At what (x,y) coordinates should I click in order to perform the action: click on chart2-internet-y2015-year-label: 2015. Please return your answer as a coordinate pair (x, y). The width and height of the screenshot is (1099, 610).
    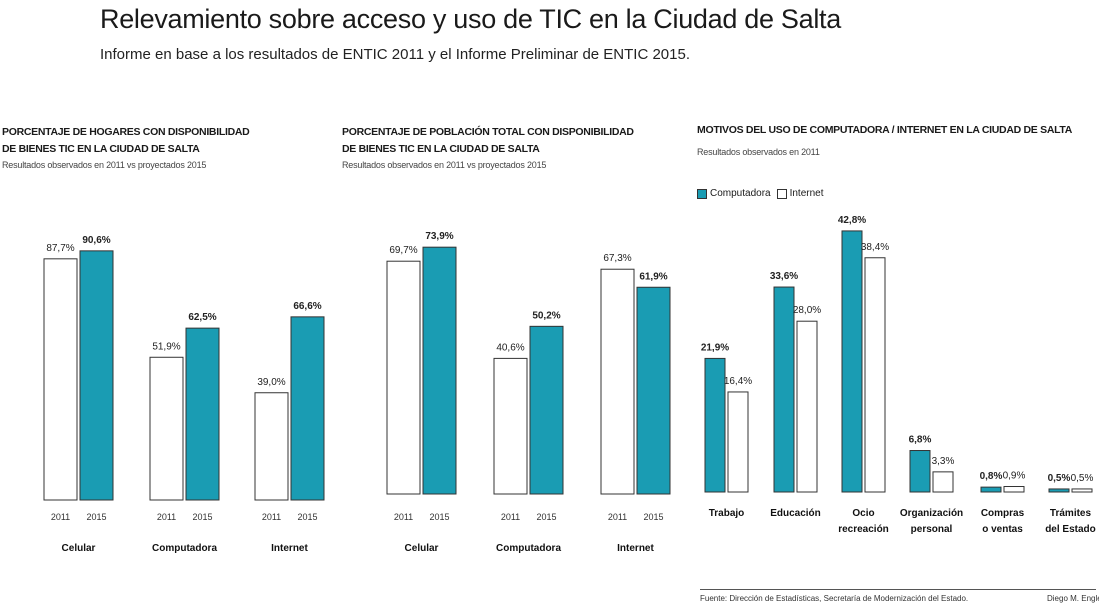
    Looking at the image, I should click on (653, 517).